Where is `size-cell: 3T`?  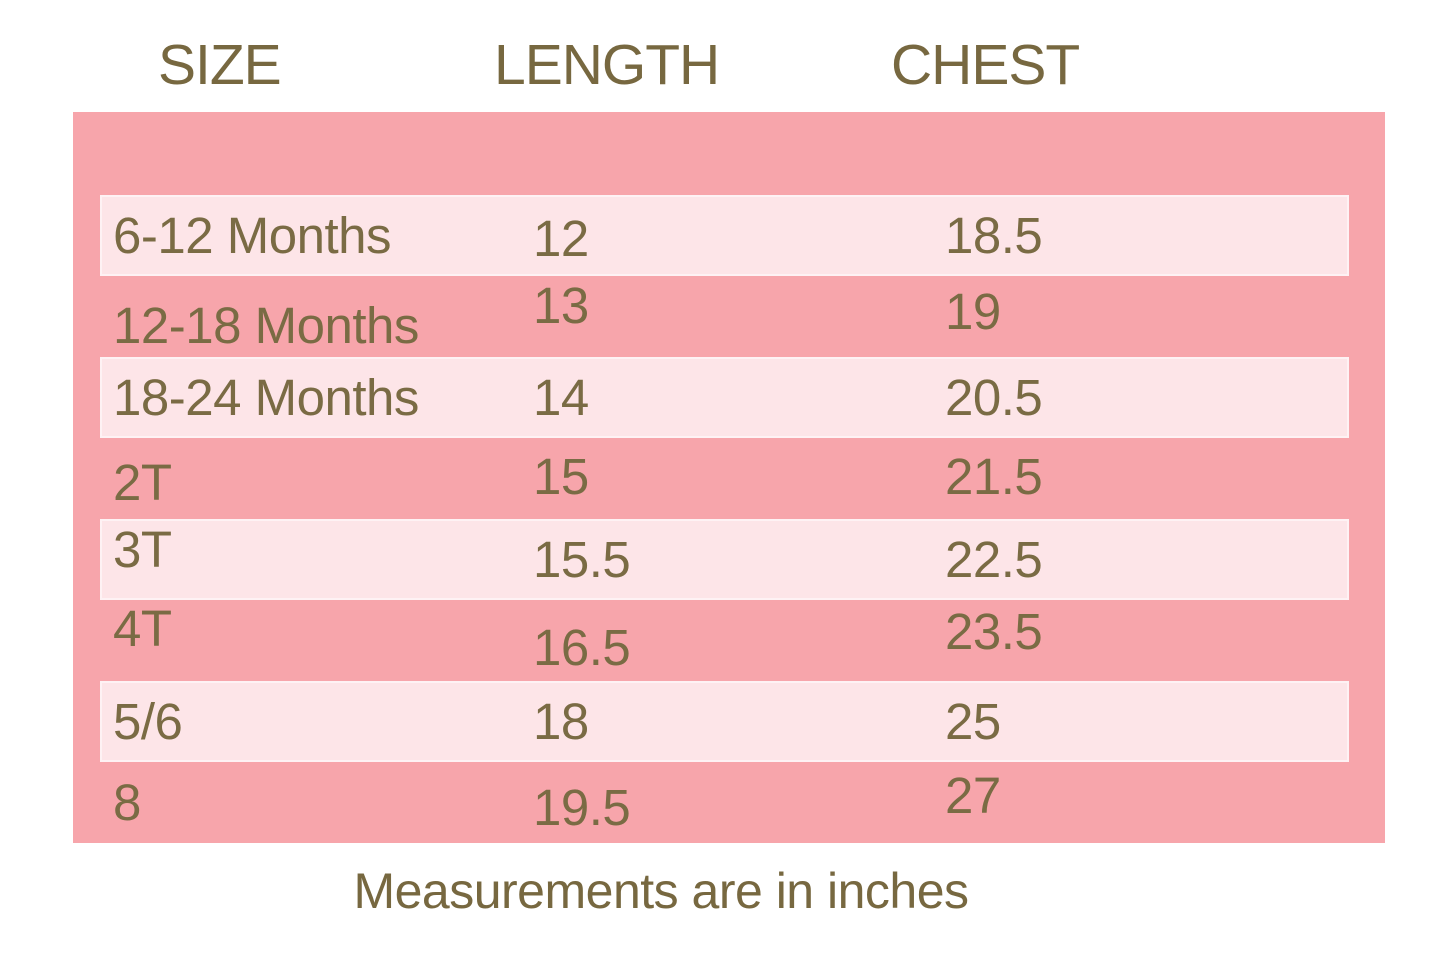
size-cell: 3T is located at coordinates (142, 549).